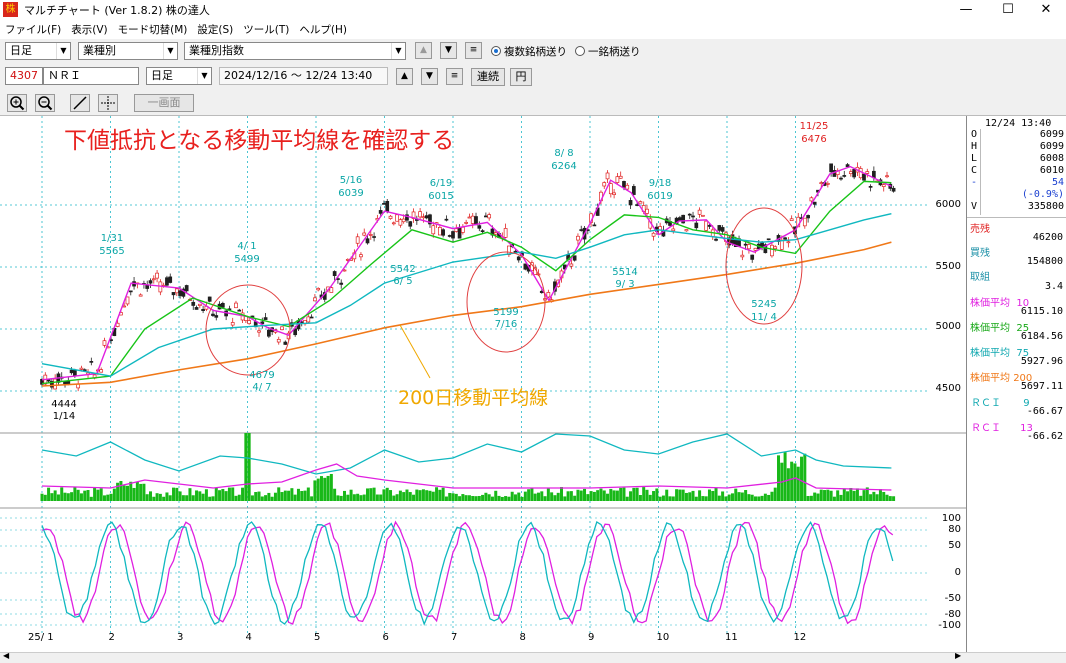  Describe the element at coordinates (441, 183) in the screenshot. I see `peak-date: 6/19` at that location.